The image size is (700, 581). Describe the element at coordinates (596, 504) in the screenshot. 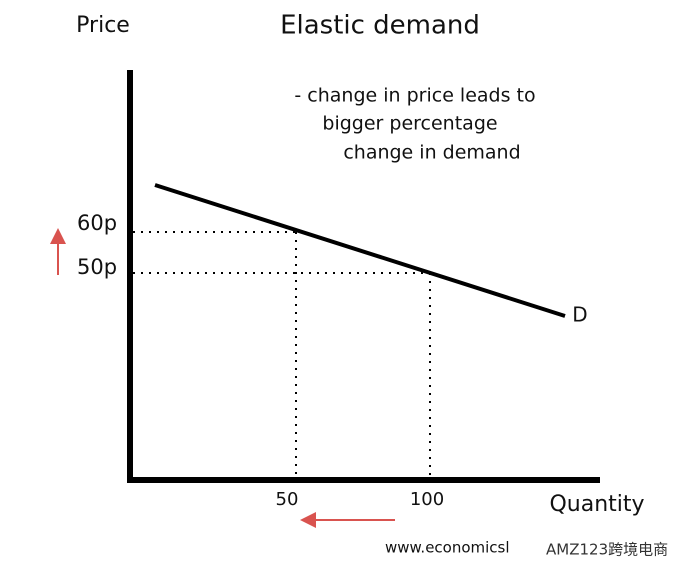

I see `x-axis-label: Quantity` at that location.